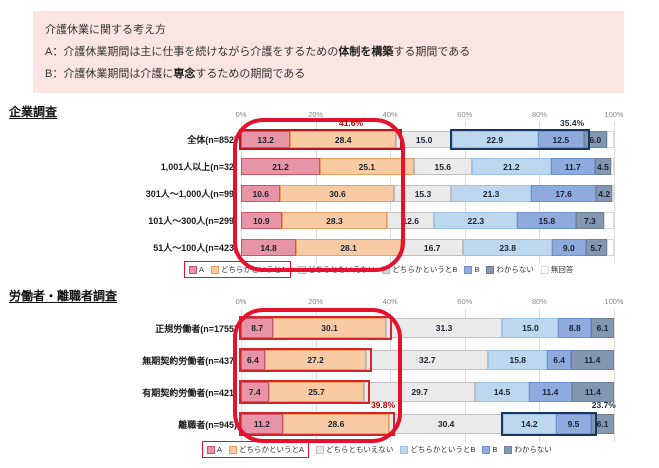 The height and width of the screenshot is (468, 659). Describe the element at coordinates (427, 424) in the screenshot. I see `stacked-bar: 11.2 28.6 30.4 14.2 9.5 6.1` at that location.